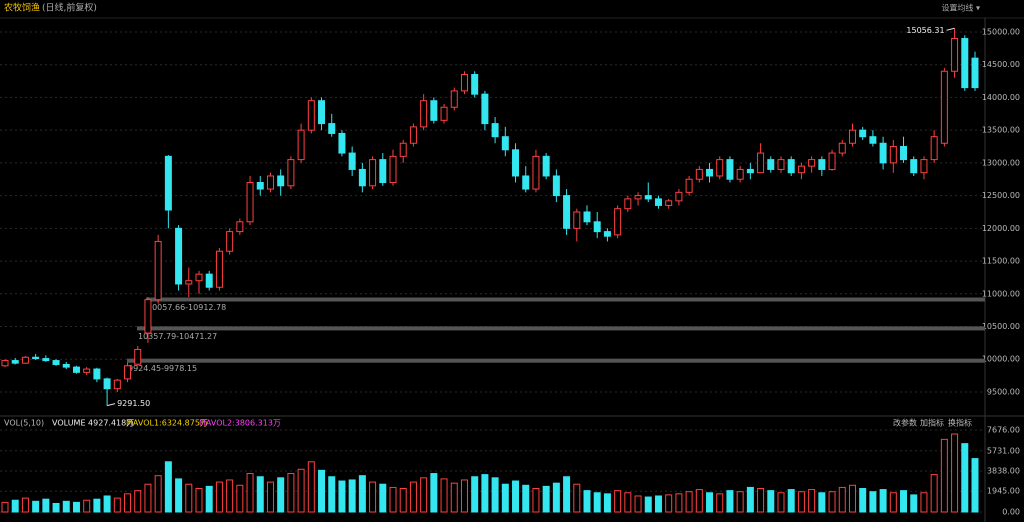 Image resolution: width=1024 pixels, height=522 pixels. Describe the element at coordinates (960, 423) in the screenshot. I see `button: 换指标` at that location.